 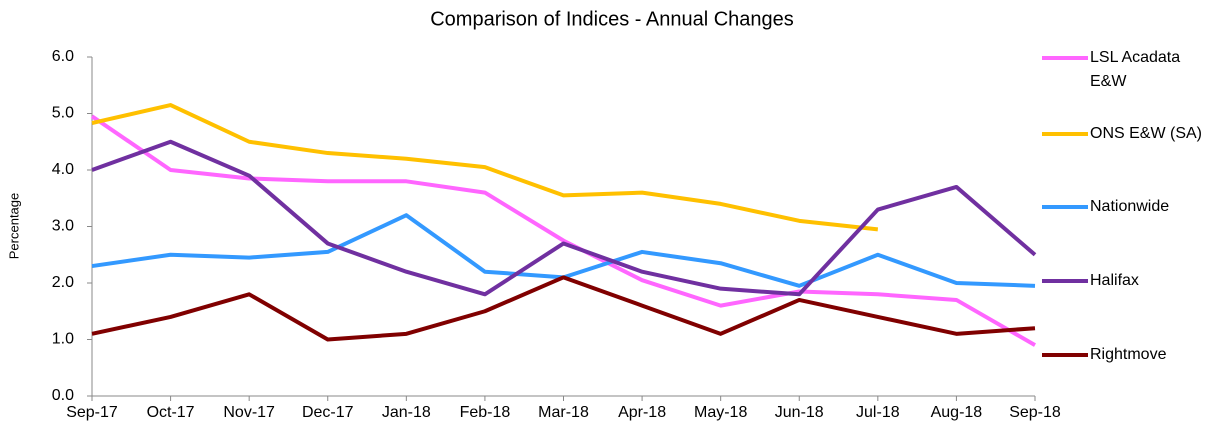 I want to click on x-tick-label: Jul-18, so click(x=878, y=412).